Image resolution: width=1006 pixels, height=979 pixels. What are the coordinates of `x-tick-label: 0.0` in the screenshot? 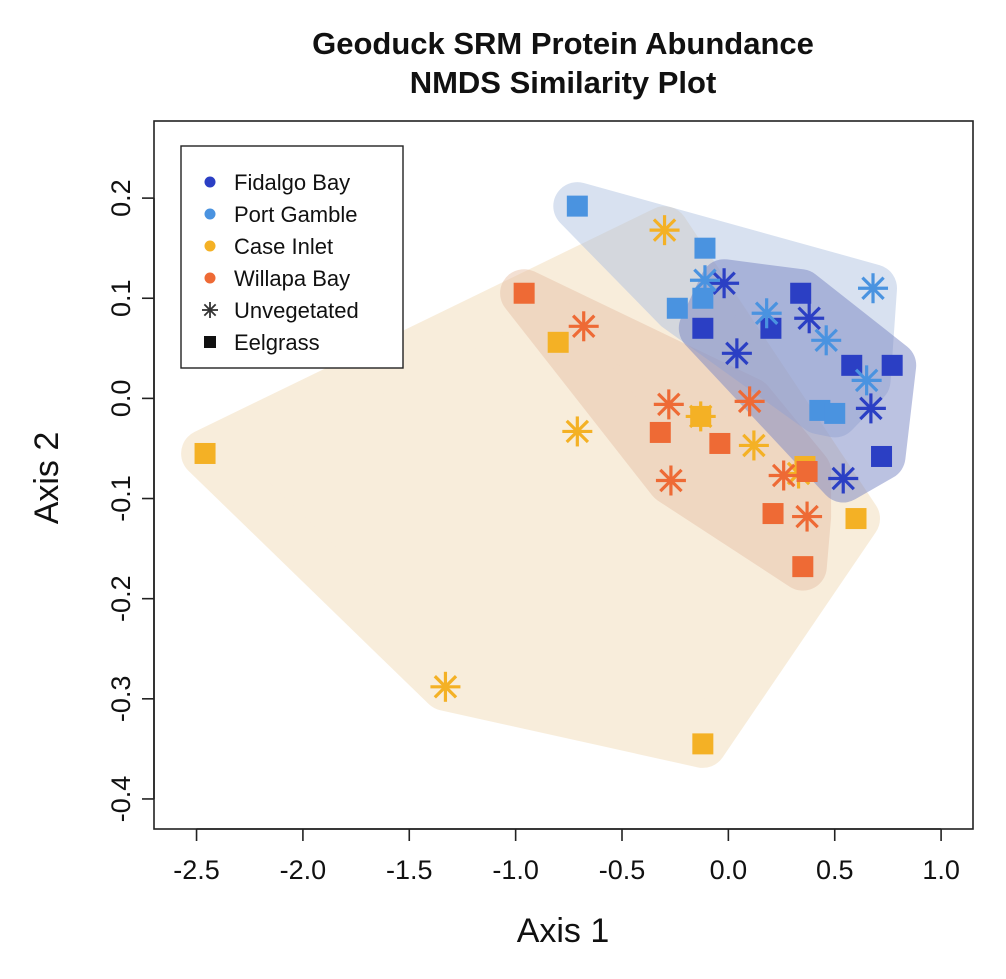 It's located at (729, 870).